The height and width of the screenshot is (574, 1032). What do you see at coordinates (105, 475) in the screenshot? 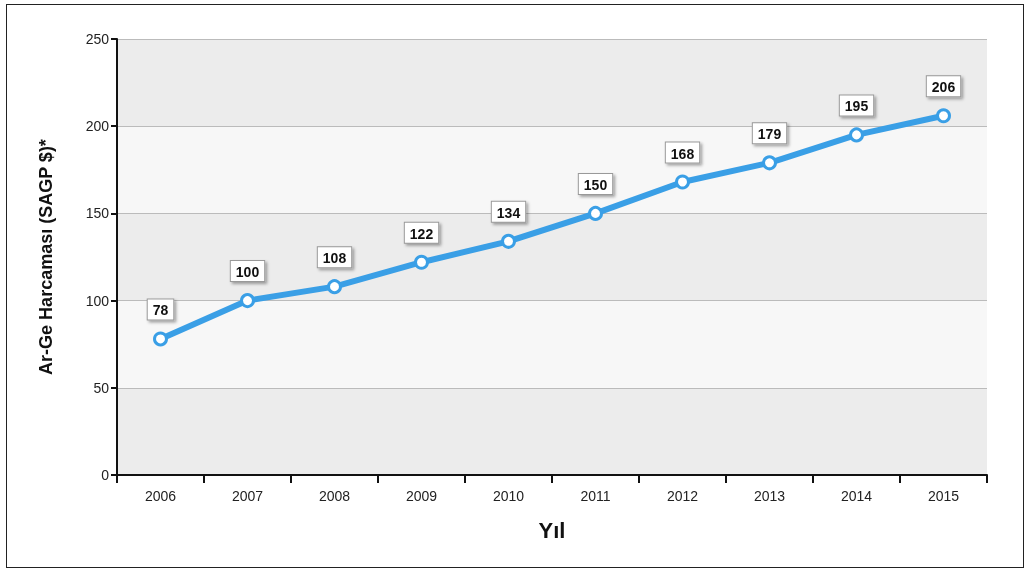
I see `y-tick-label: 0` at bounding box center [105, 475].